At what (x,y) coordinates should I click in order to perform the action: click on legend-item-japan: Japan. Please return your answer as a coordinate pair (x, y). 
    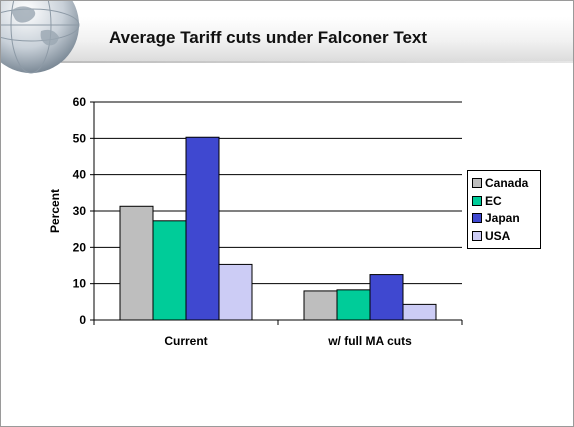
    Looking at the image, I should click on (496, 218).